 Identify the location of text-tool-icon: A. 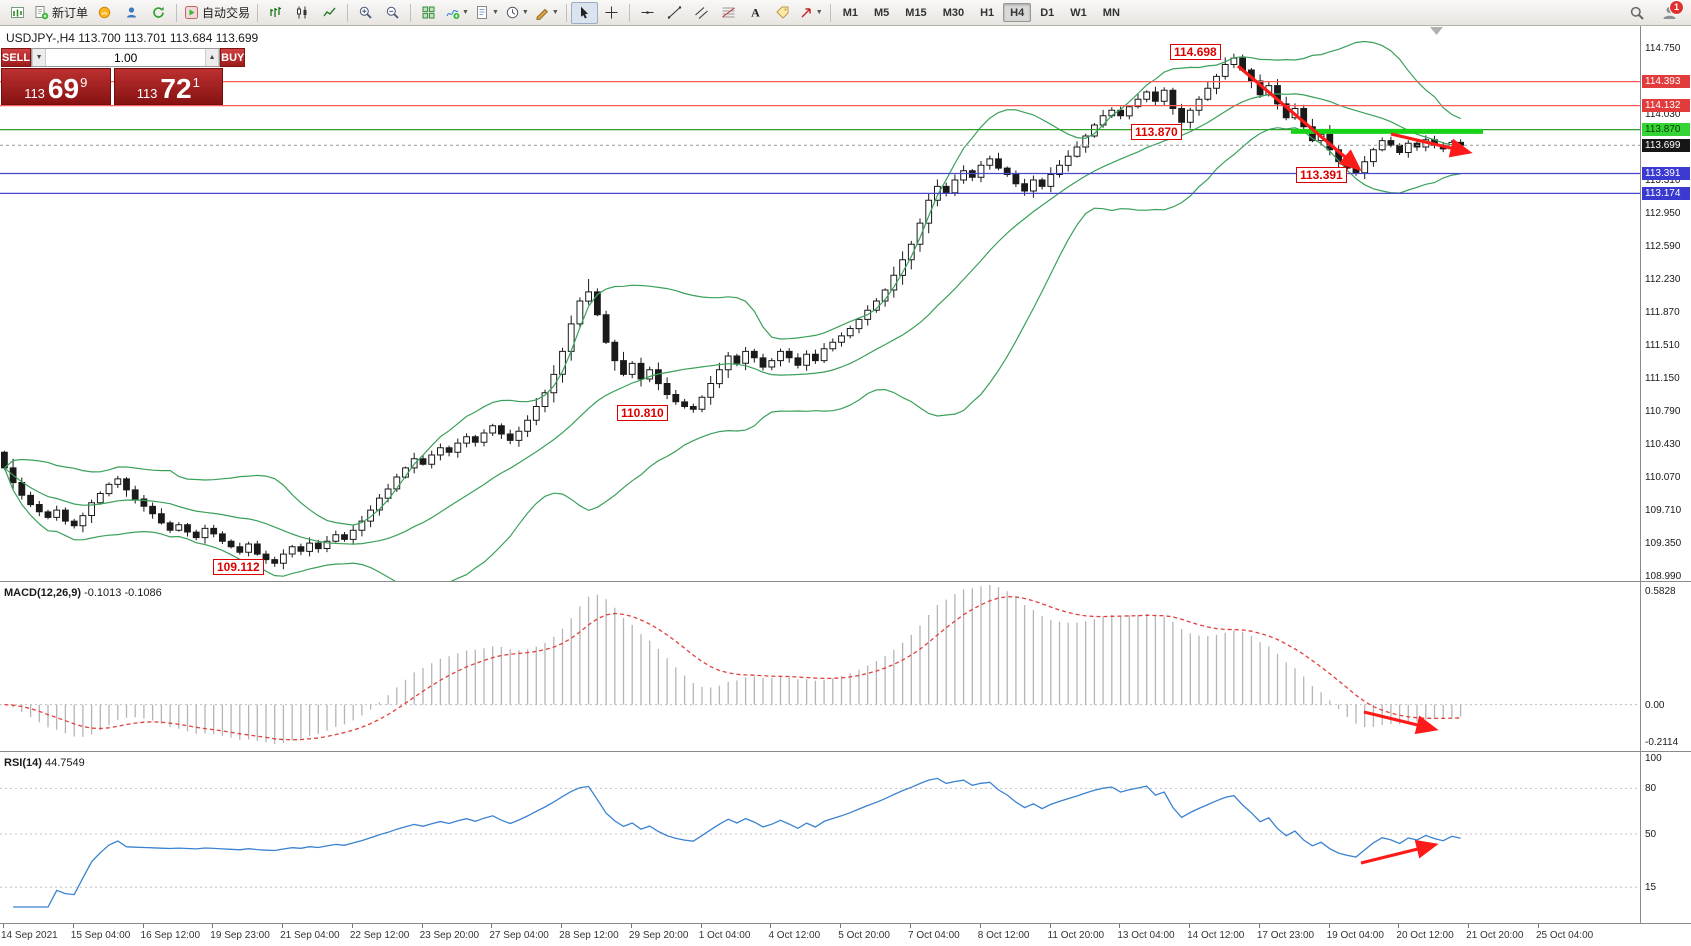
(755, 13).